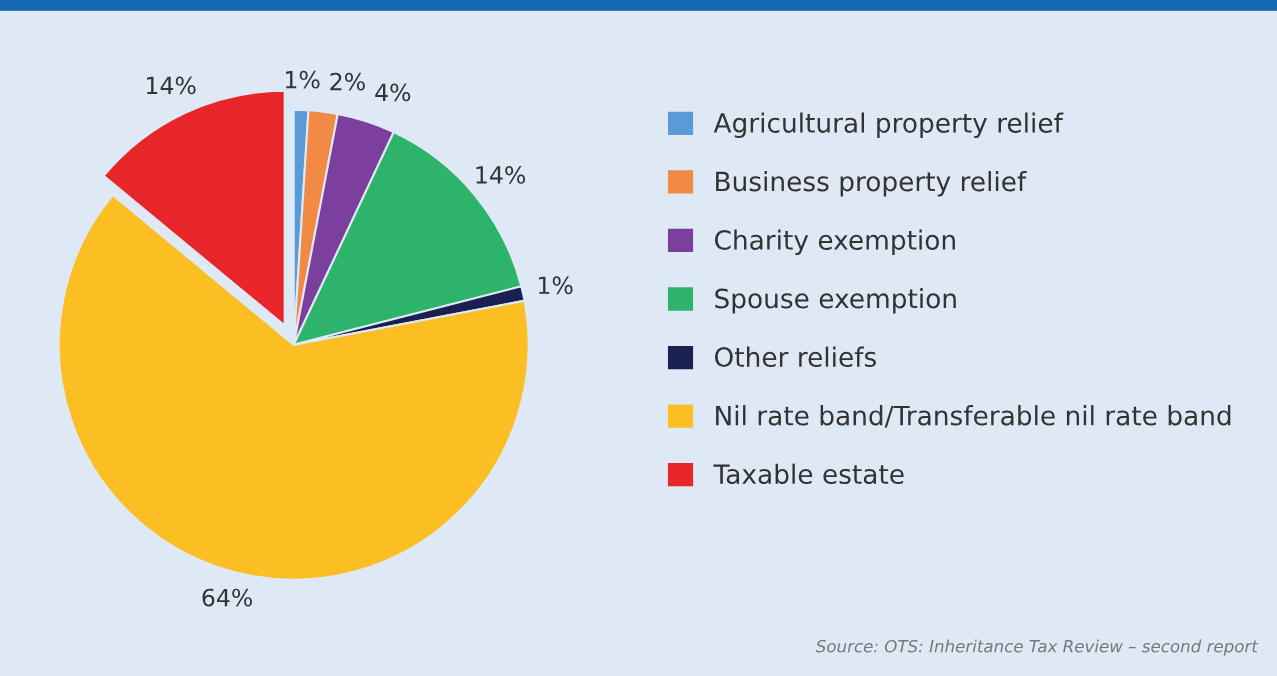 This screenshot has height=676, width=1277. Describe the element at coordinates (393, 92) in the screenshot. I see `data-label: 4%` at that location.